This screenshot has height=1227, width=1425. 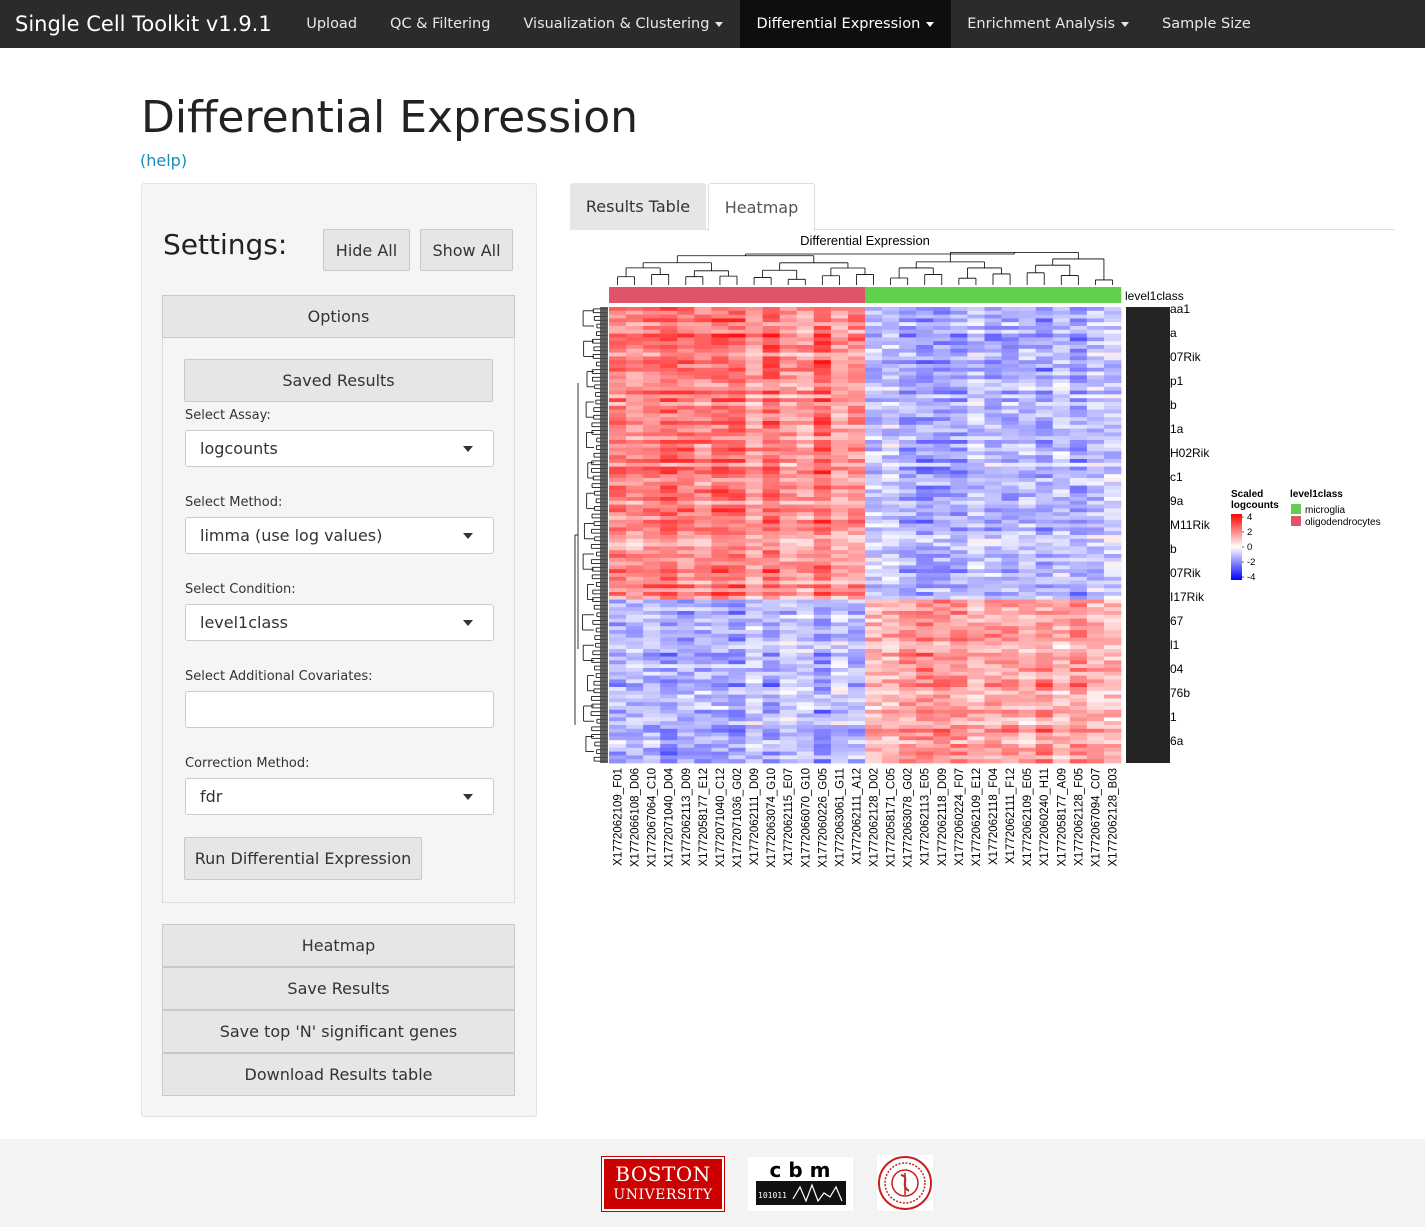 I want to click on nav-item-qc-filtering: QC & Filtering, so click(x=440, y=24).